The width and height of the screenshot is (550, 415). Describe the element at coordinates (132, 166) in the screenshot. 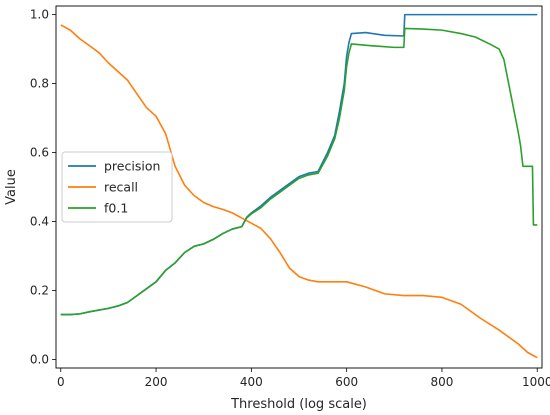

I see `legend-label: precision` at that location.